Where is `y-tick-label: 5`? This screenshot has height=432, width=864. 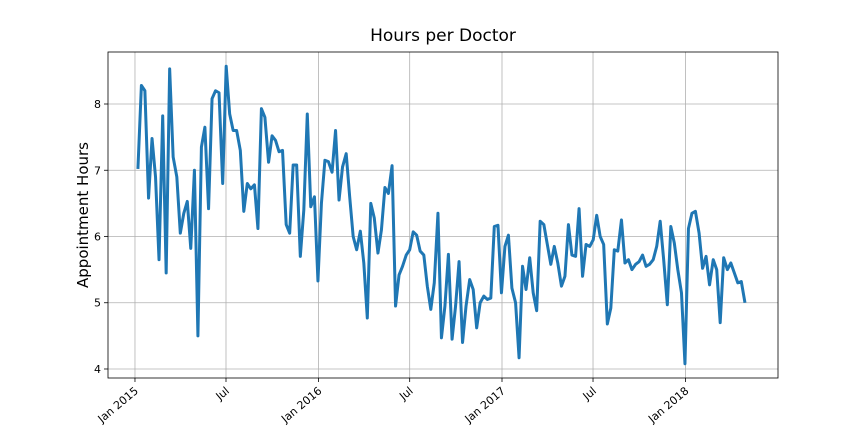
y-tick-label: 5 is located at coordinates (97, 303).